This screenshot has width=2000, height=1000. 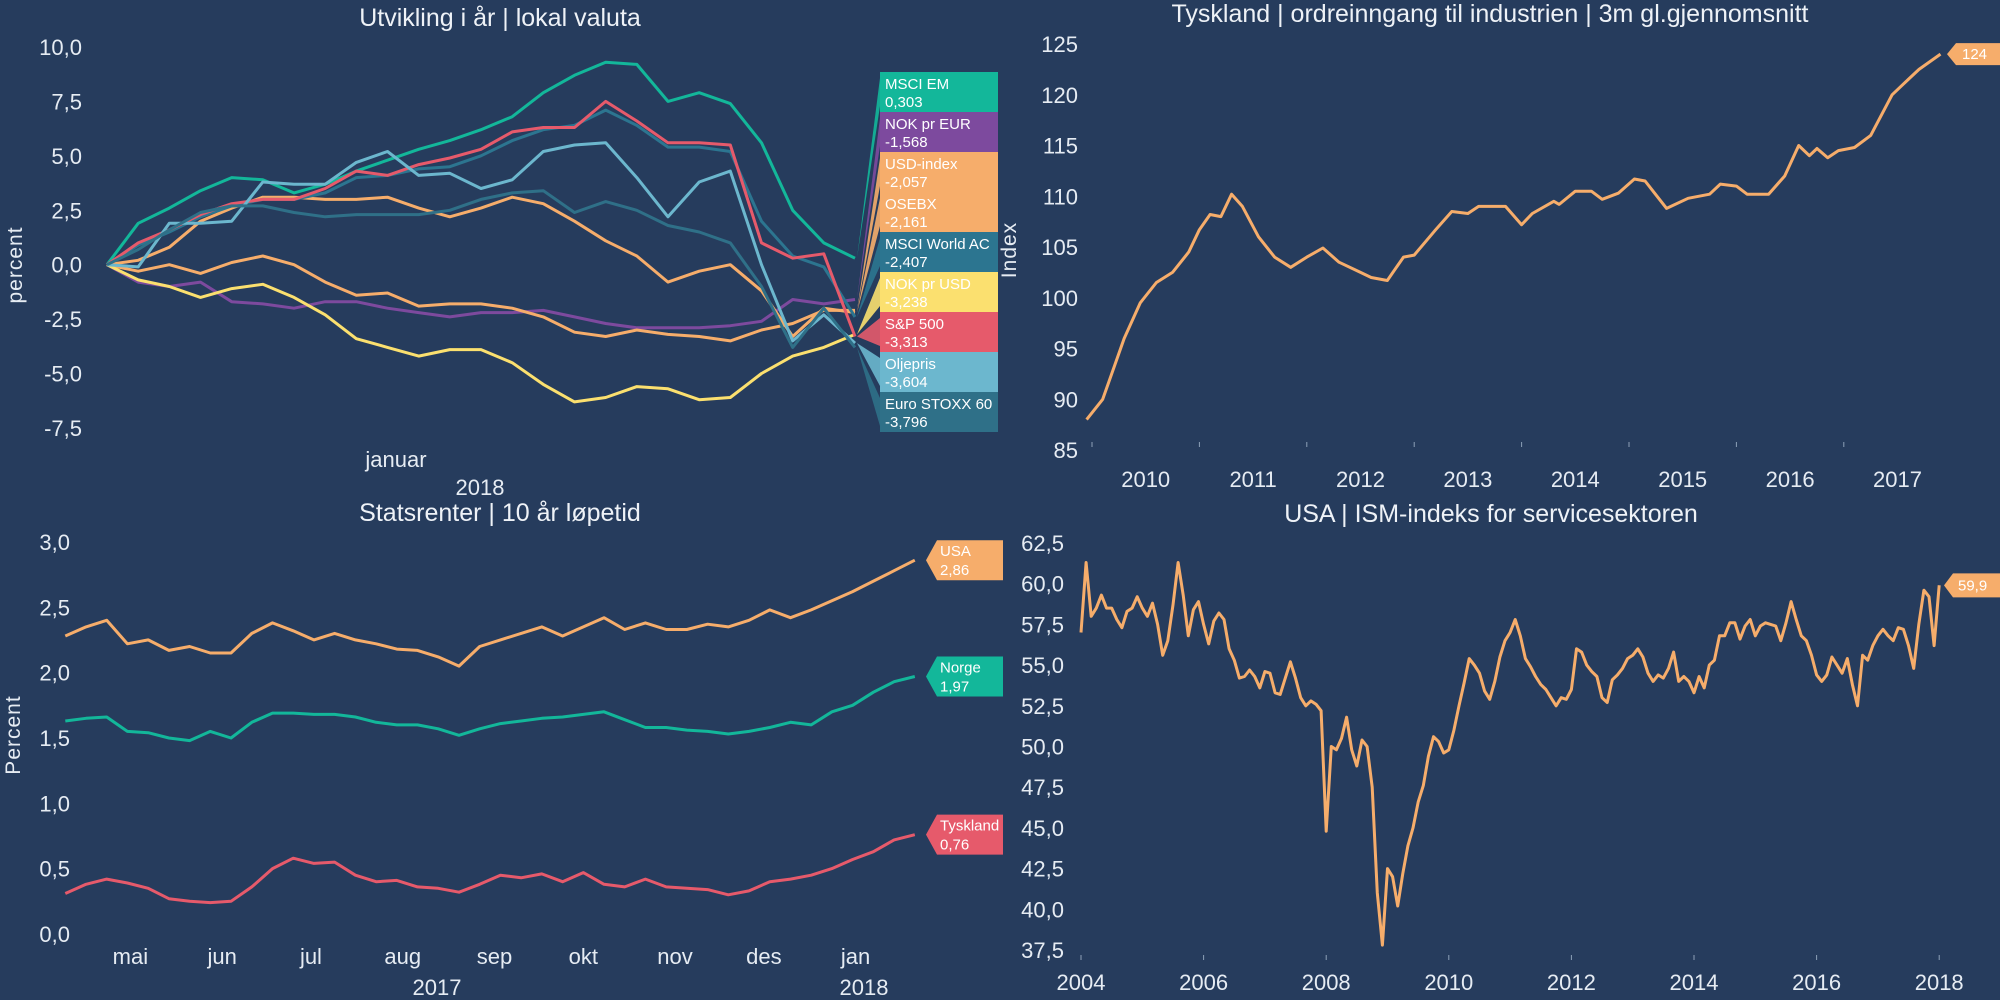 What do you see at coordinates (1042, 909) in the screenshot?
I see `y-tick-label: 40,0` at bounding box center [1042, 909].